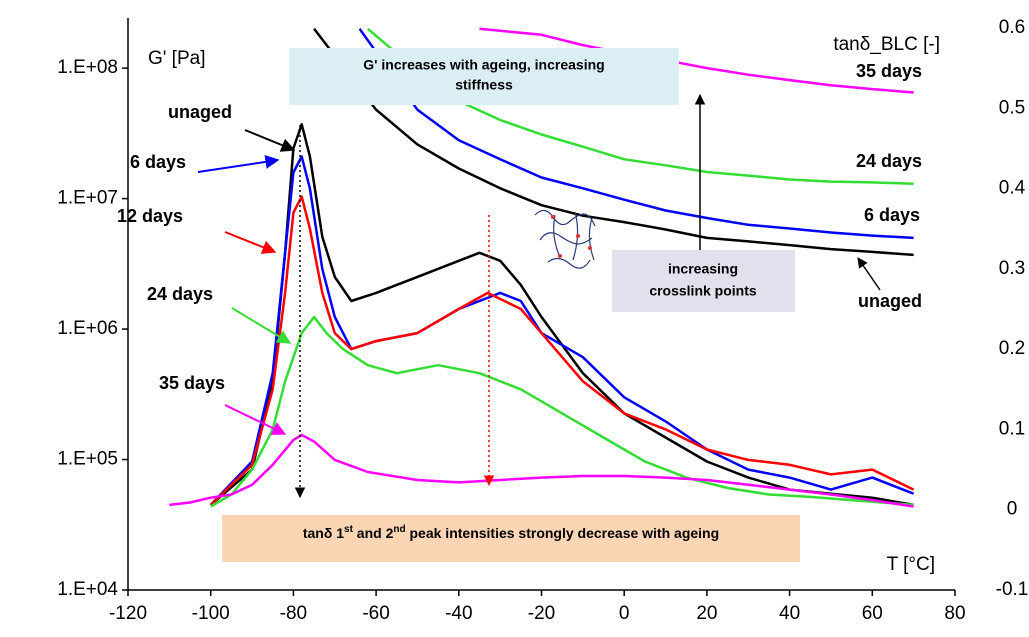 The width and height of the screenshot is (1029, 637). Describe the element at coordinates (323, 533) in the screenshot. I see `annotation-part: tanδ 1` at that location.